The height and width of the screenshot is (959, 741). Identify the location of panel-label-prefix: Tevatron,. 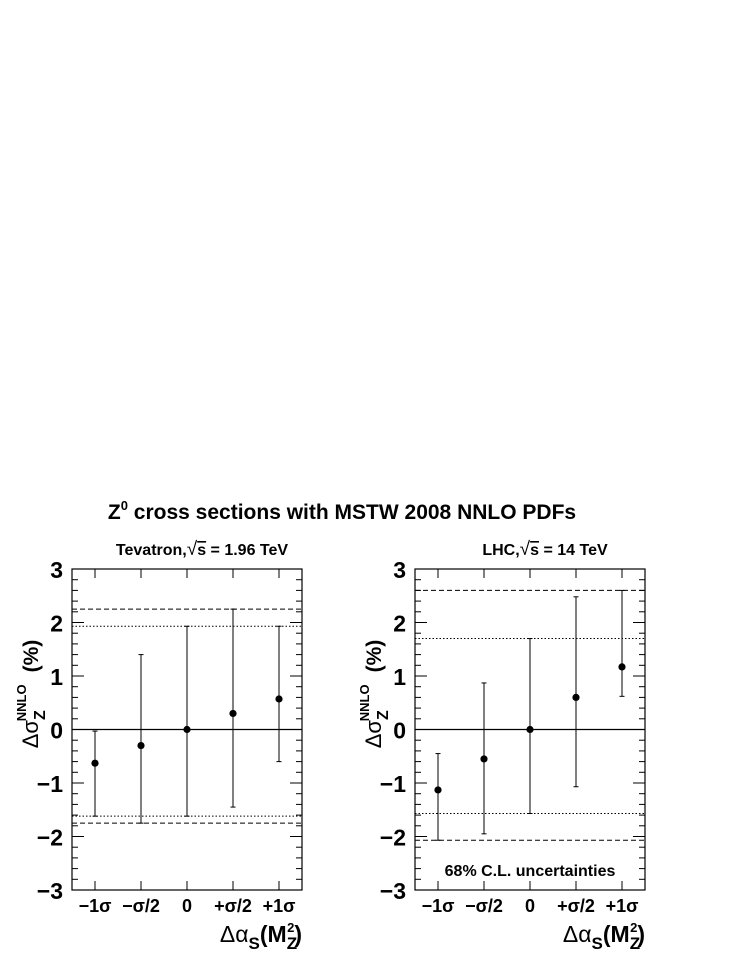
(151, 550).